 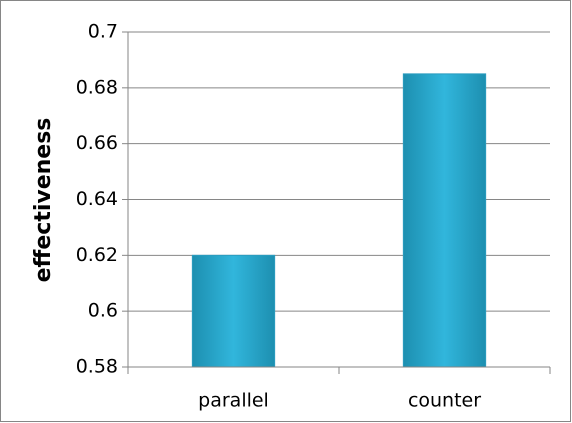 I want to click on y-tick-label: 0.64, so click(x=97, y=199).